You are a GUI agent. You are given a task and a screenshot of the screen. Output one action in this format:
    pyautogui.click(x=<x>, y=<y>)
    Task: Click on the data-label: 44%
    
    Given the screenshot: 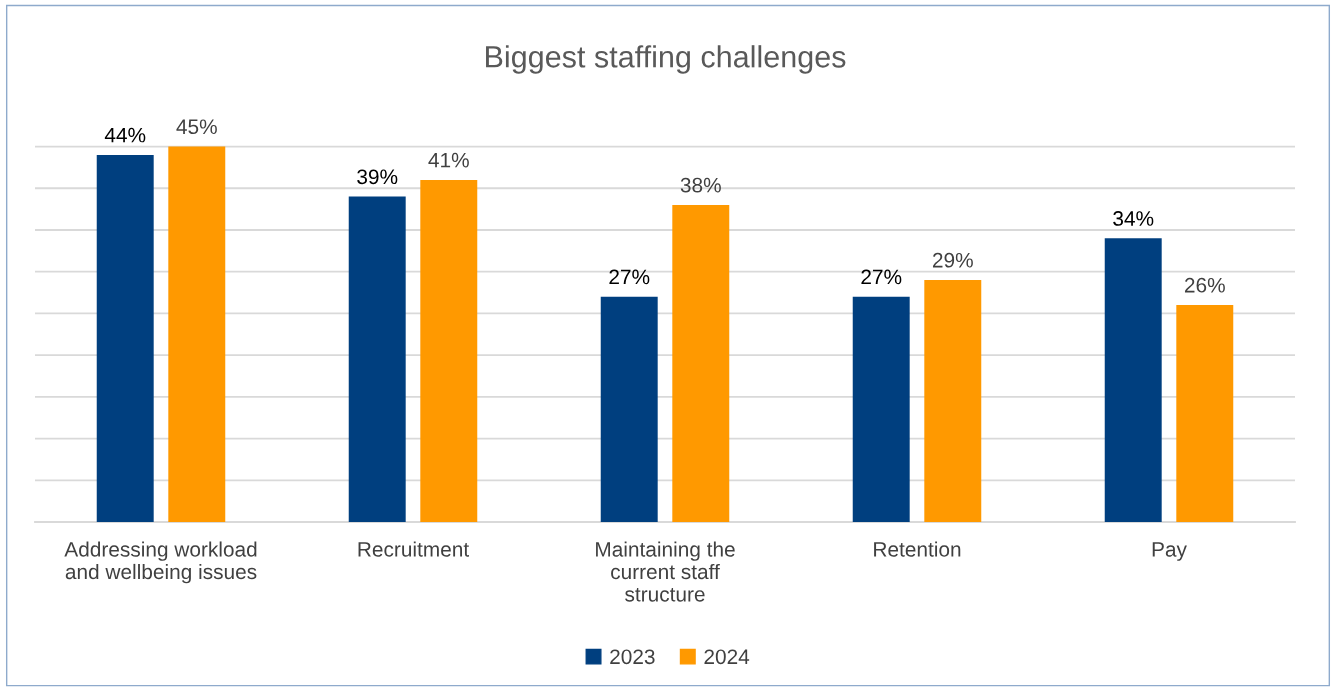 What is the action you would take?
    pyautogui.click(x=125, y=135)
    